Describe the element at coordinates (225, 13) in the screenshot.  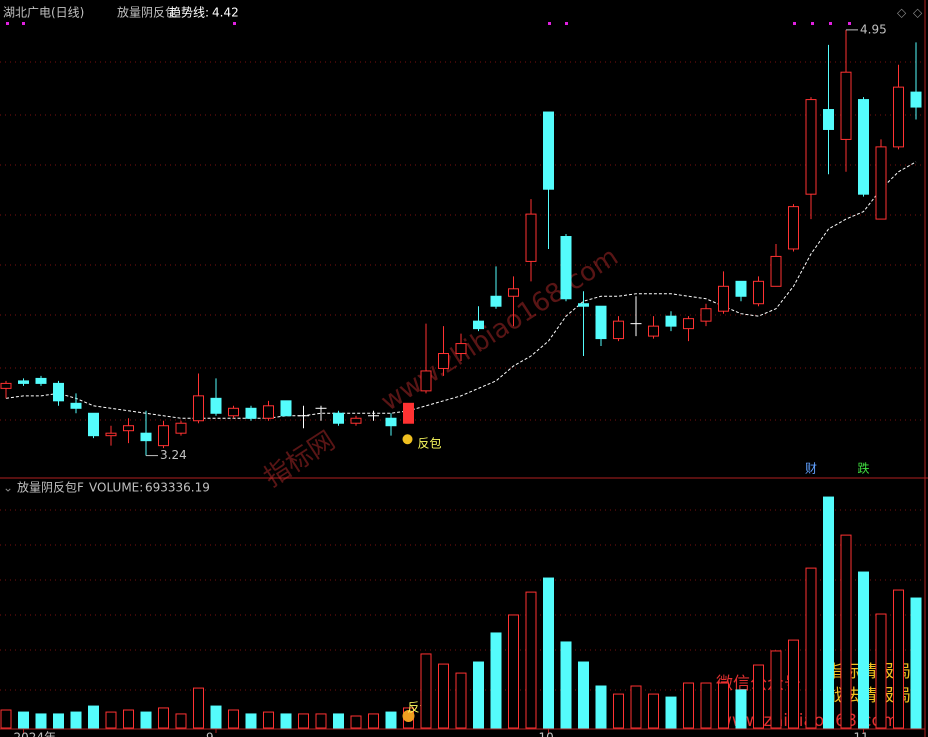
I see `trend-value: 4.42` at that location.